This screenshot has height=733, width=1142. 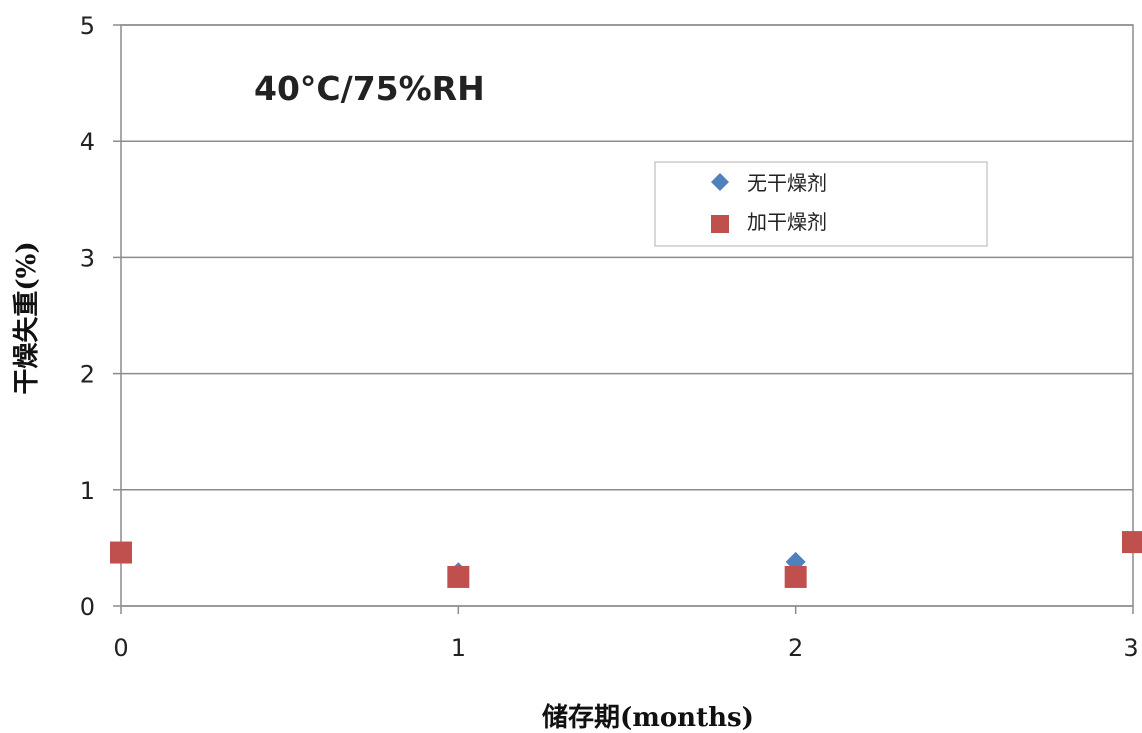 What do you see at coordinates (787, 222) in the screenshot?
I see `legend-label-1: 加干燥剂` at bounding box center [787, 222].